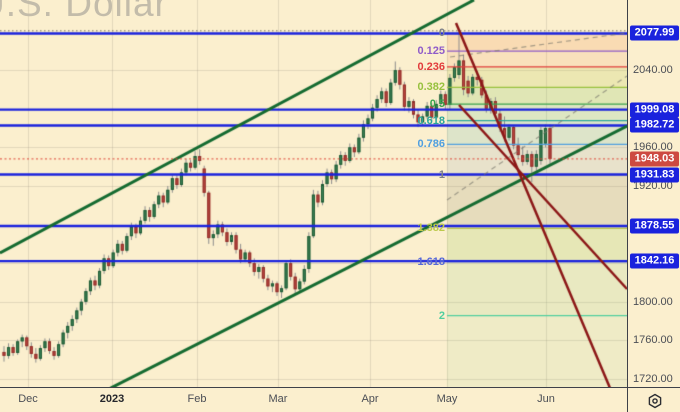 The image size is (680, 412). Describe the element at coordinates (654, 159) in the screenshot. I see `current-price-badge: 1948.03` at that location.